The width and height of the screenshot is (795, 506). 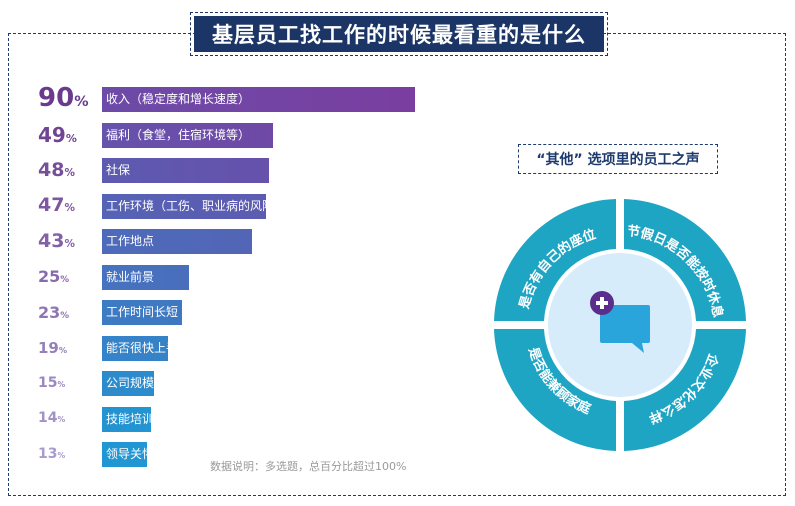 What do you see at coordinates (178, 134) in the screenshot?
I see `bar-label-1: 福利（食堂，住宿环境等）` at bounding box center [178, 134].